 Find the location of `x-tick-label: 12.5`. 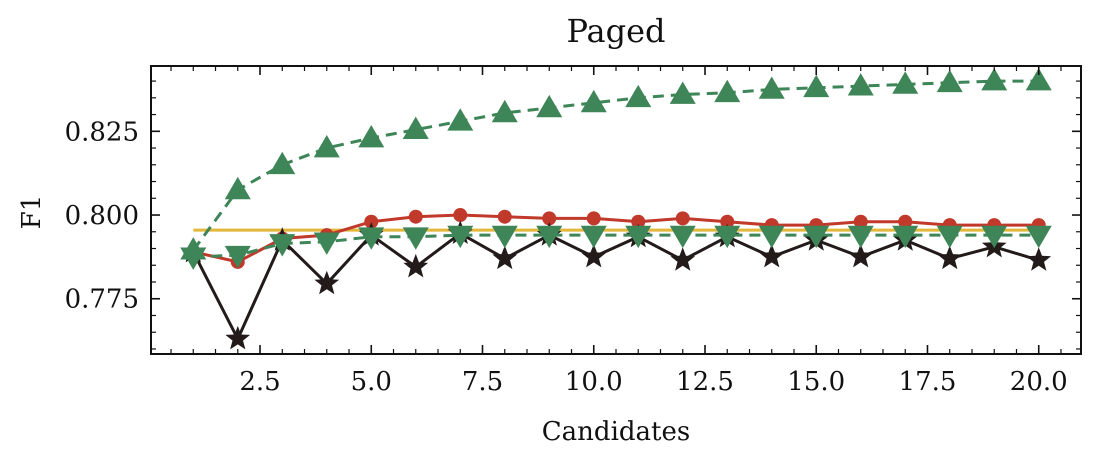

x-tick-label: 12.5 is located at coordinates (705, 382).